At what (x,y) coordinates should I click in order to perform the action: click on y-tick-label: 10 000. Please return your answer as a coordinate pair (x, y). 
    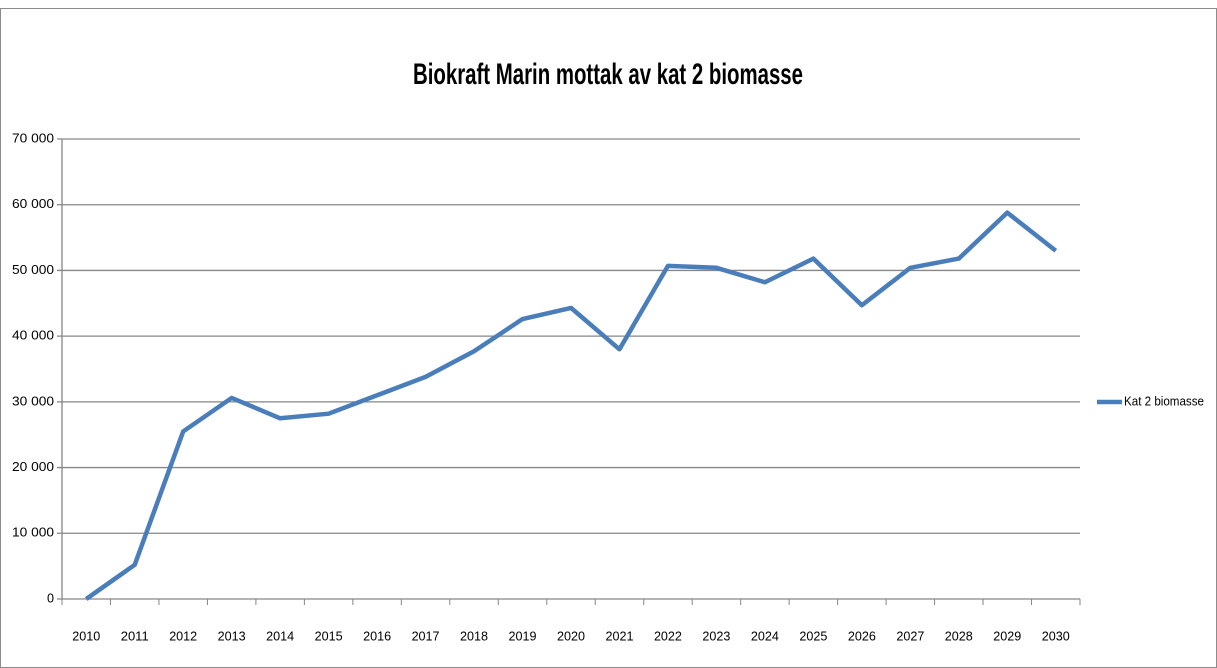
    Looking at the image, I should click on (33, 532).